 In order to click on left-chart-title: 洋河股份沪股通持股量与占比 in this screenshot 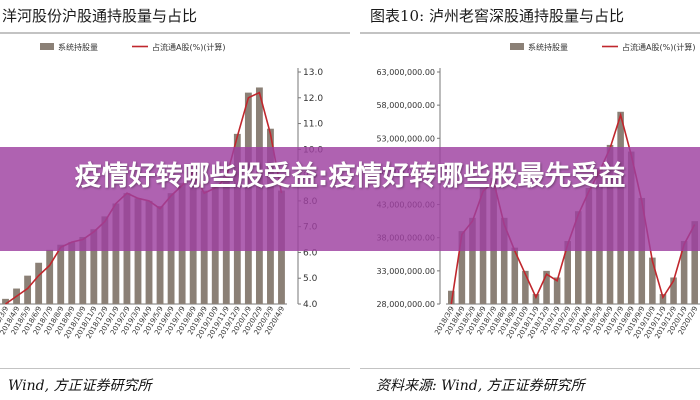, I will do `click(100, 16)`.